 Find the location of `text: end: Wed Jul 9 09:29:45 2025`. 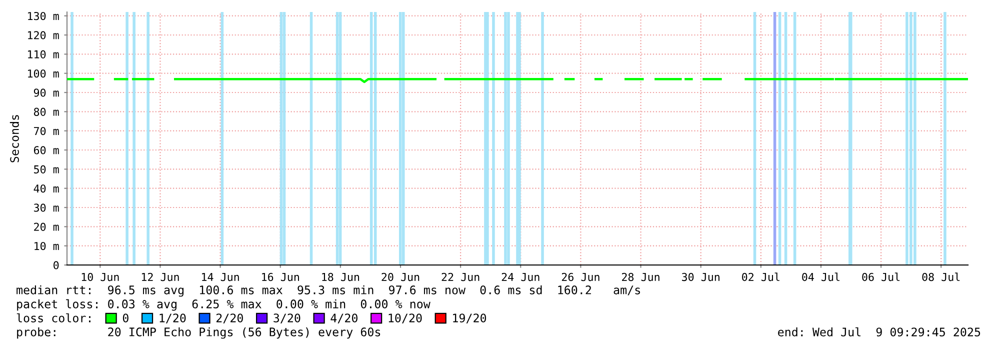

text: end: Wed Jul 9 09:29:45 2025 is located at coordinates (879, 331).